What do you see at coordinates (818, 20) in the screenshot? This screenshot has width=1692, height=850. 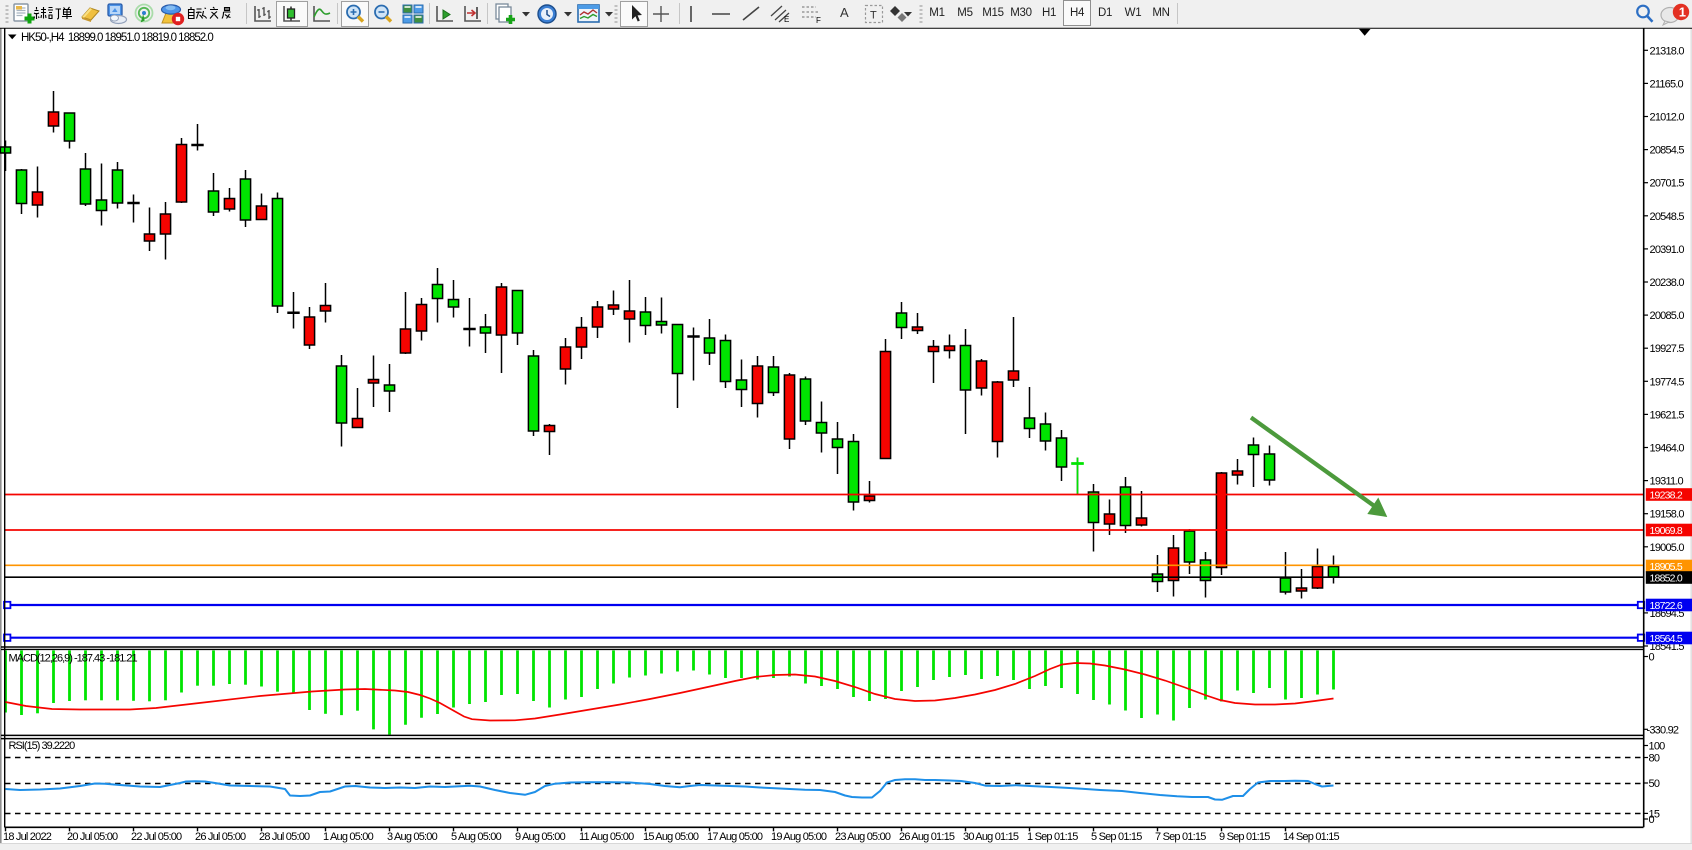 I see `svg-text: F` at bounding box center [818, 20].